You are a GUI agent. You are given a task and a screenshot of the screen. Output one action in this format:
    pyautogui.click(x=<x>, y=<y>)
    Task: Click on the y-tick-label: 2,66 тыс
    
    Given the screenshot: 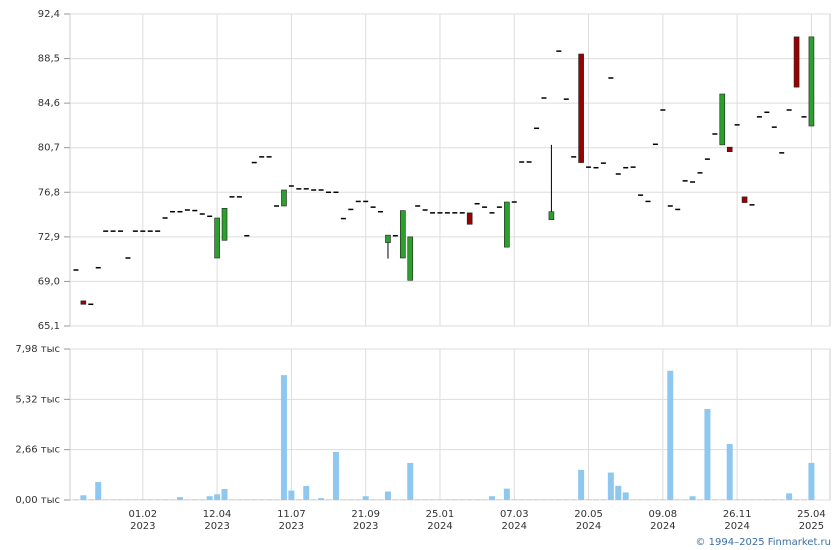 What is the action you would take?
    pyautogui.click(x=37, y=450)
    